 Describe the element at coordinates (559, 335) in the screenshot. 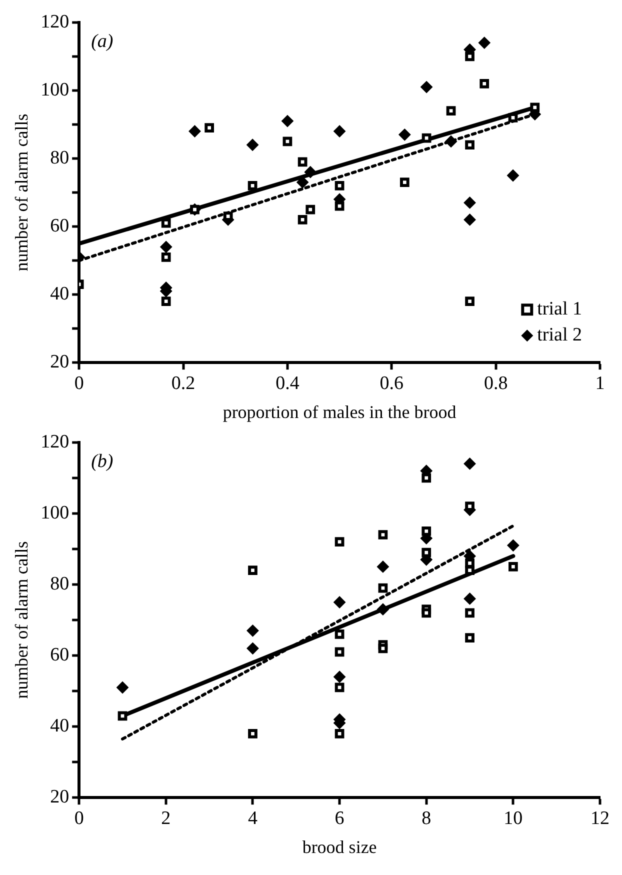

I see `legend-label: trial 2` at that location.